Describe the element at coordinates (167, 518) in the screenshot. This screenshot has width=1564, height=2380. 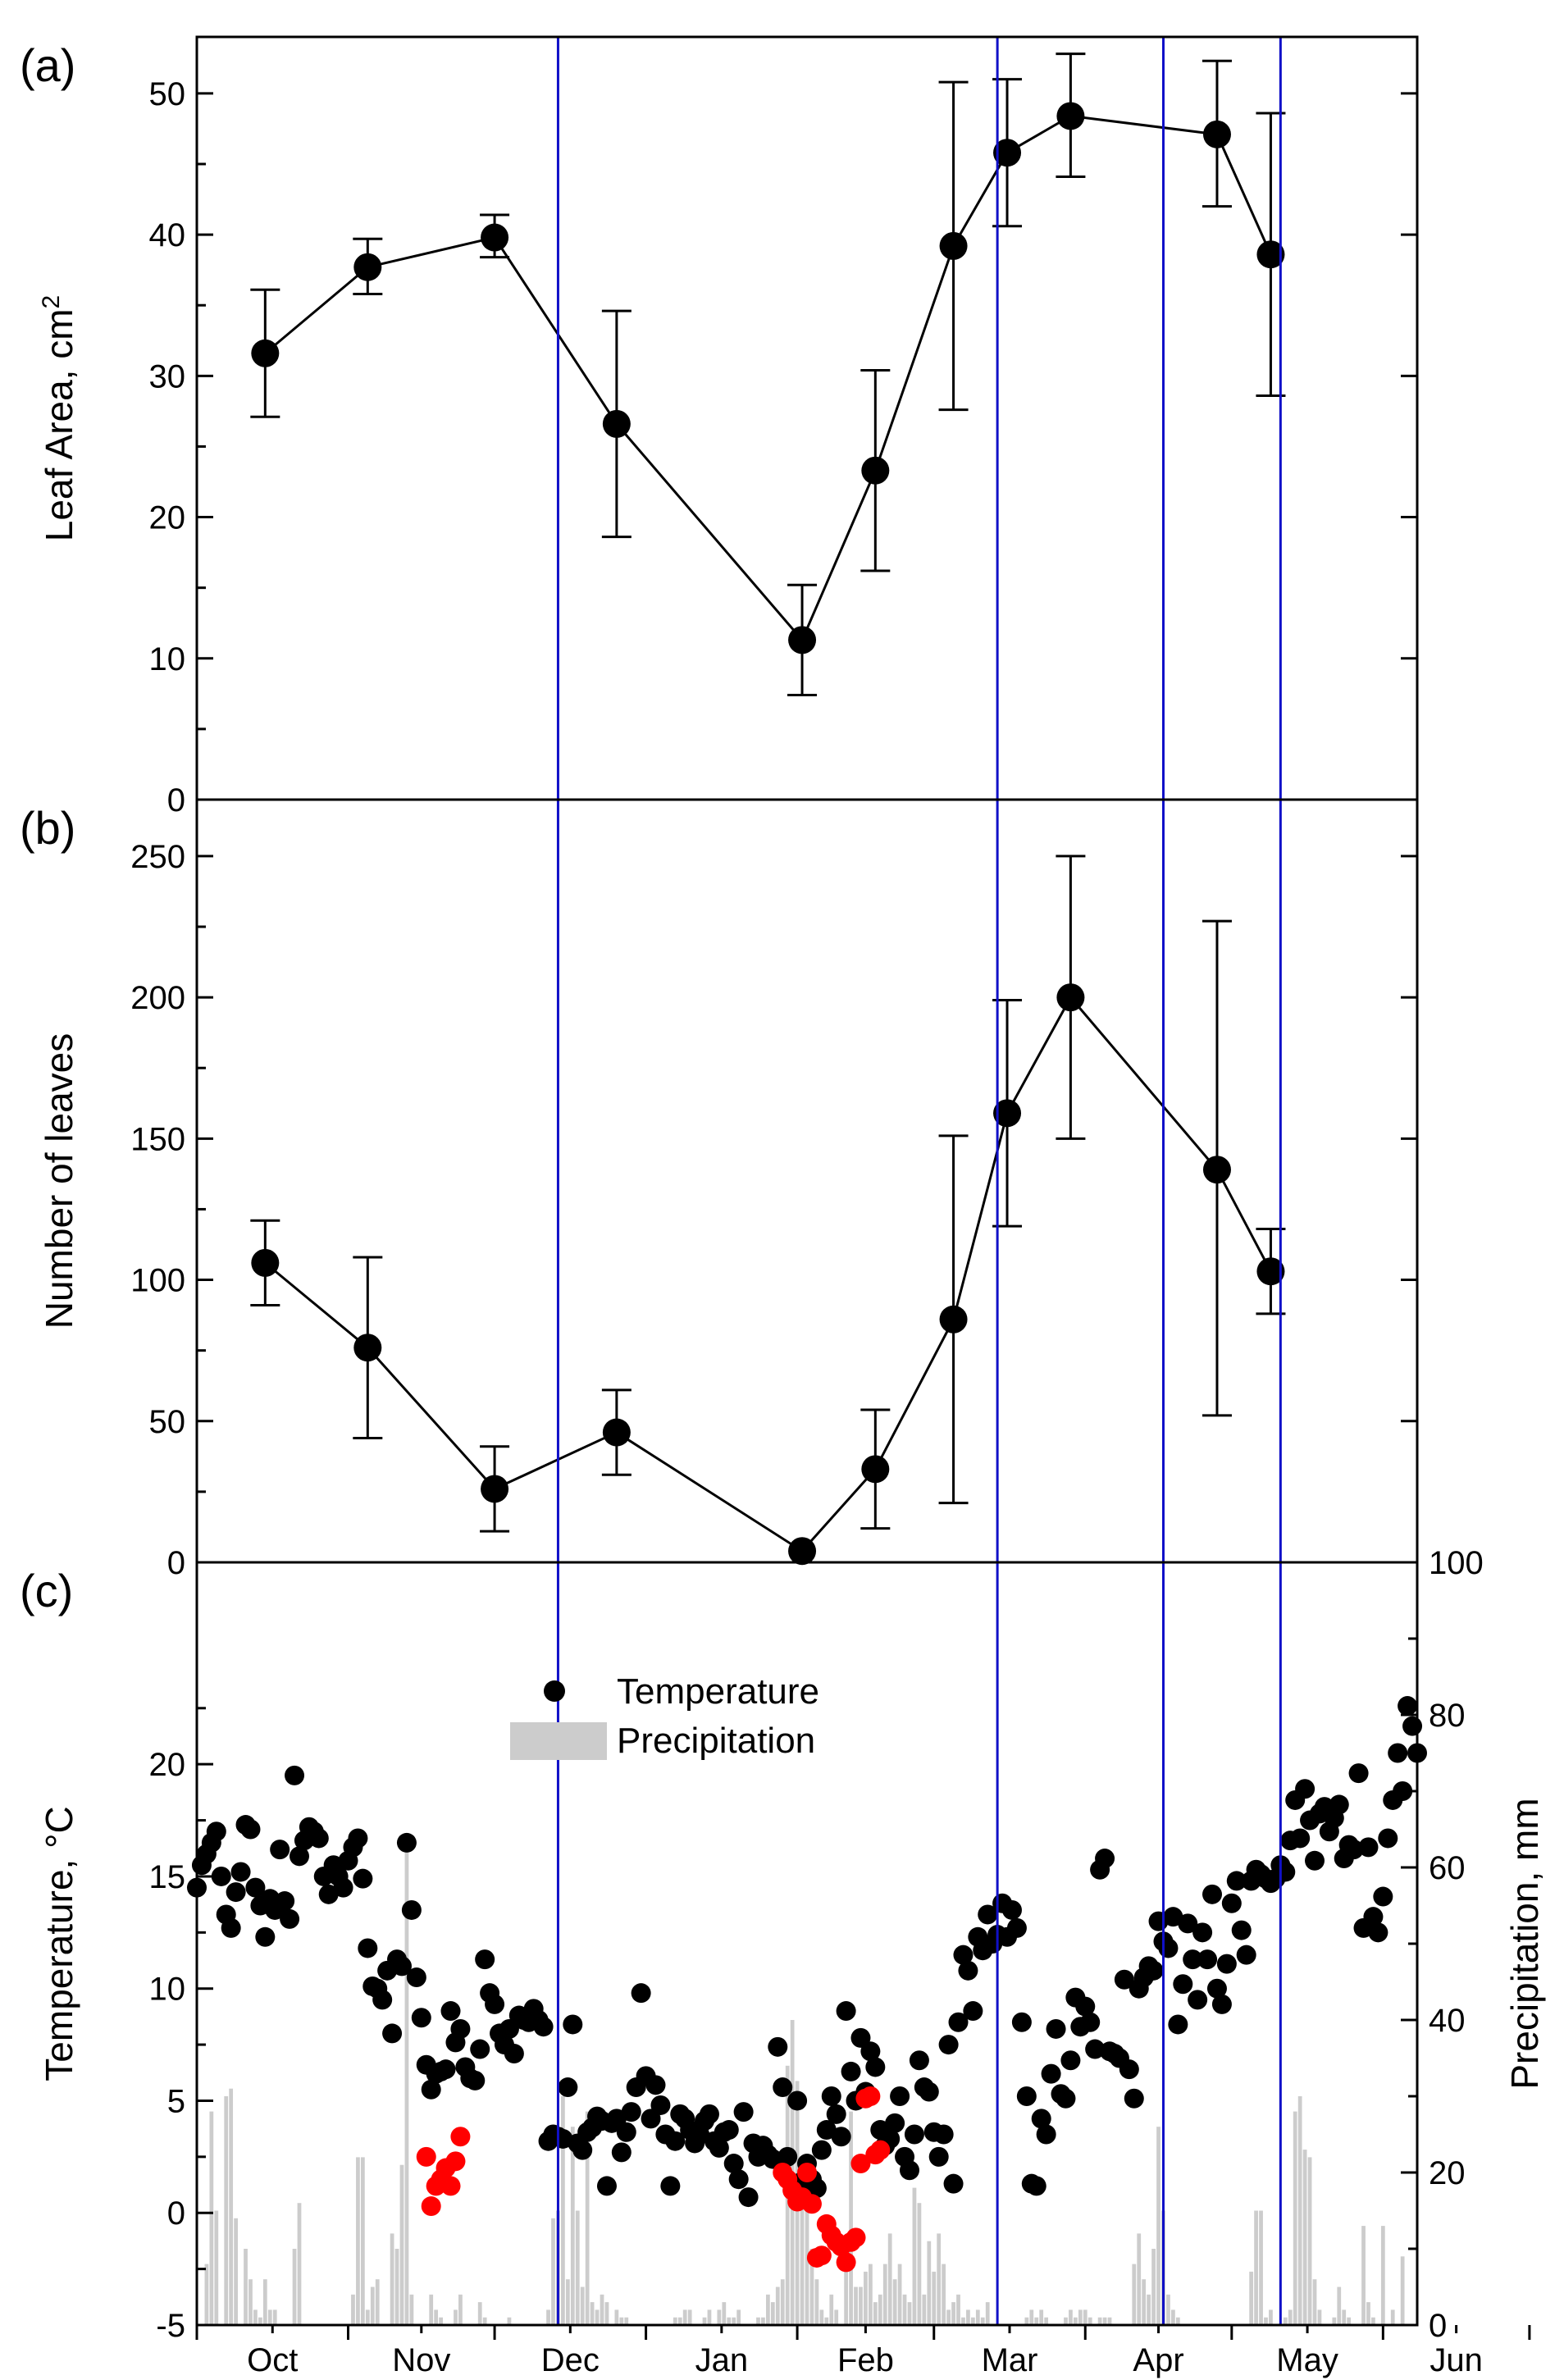
I see `y-tick-label: 20` at that location.